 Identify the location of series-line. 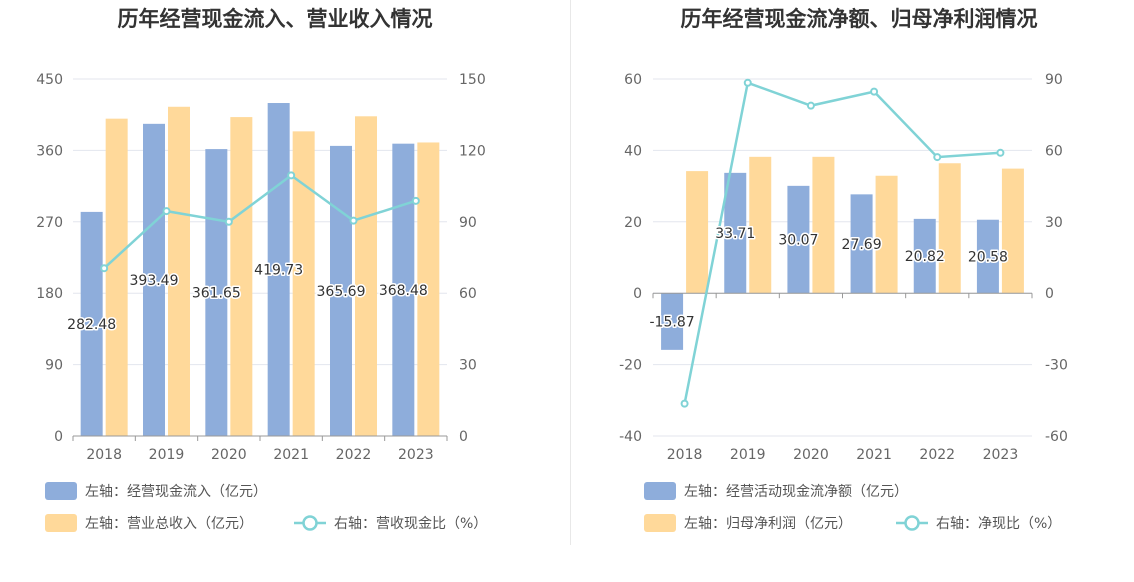
(260, 221).